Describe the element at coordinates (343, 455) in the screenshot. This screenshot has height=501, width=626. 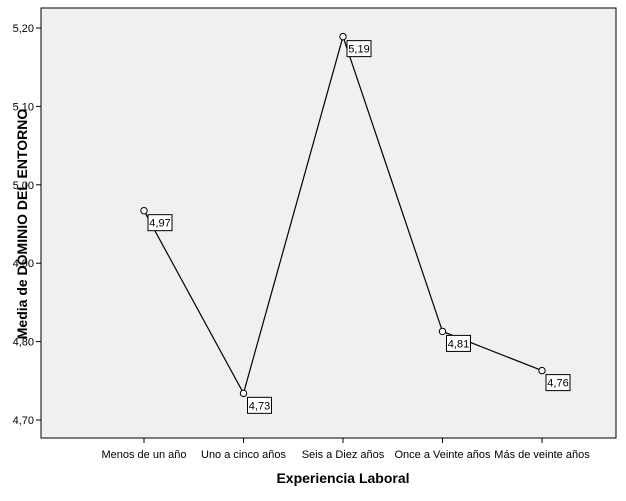
I see `x-tick-label: Seis a Diez años` at that location.